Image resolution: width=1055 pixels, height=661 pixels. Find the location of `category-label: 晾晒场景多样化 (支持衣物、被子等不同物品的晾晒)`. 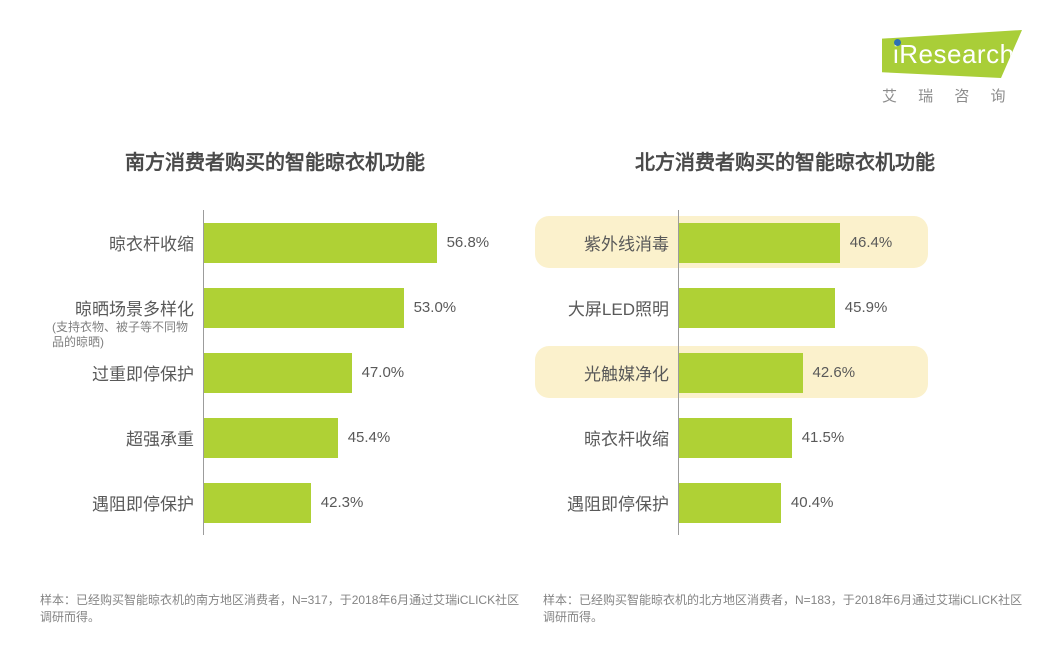

category-label: 晾晒场景多样化 (支持衣物、被子等不同物品的晾晒) is located at coordinates (121, 322).